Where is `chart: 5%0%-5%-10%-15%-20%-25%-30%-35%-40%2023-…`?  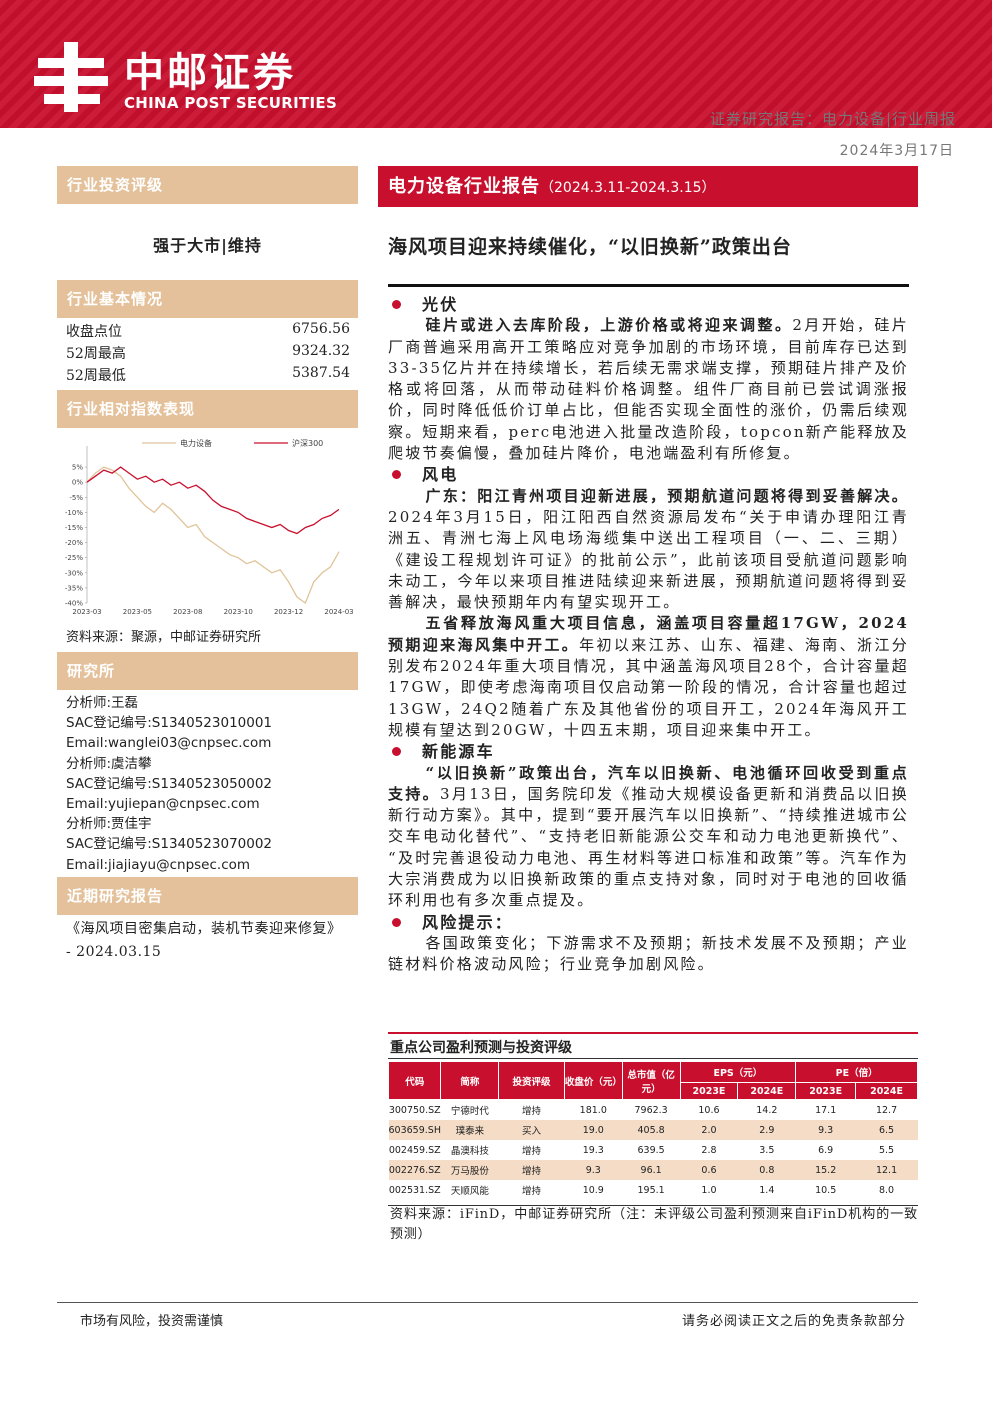
chart: 5%0%-5%-10%-15%-20%-25%-30%-35%-40%2023-… is located at coordinates (209, 527).